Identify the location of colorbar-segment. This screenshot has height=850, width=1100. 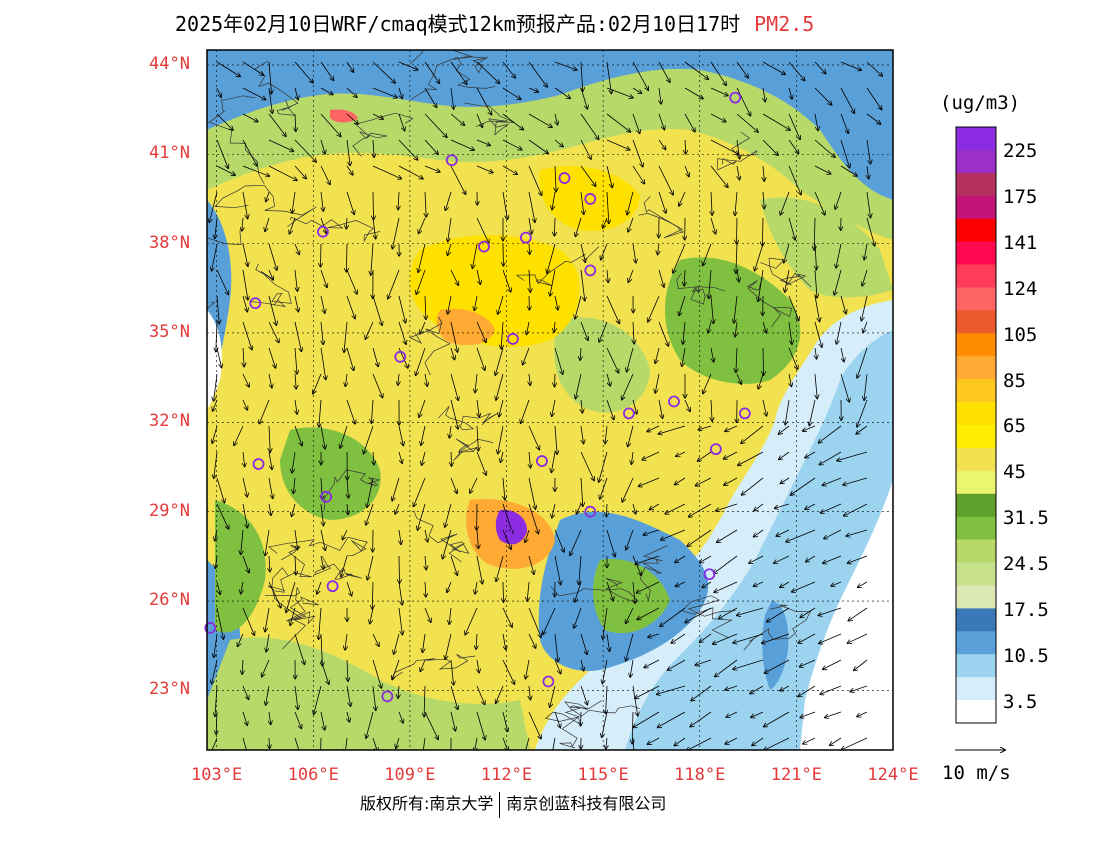
(976, 139).